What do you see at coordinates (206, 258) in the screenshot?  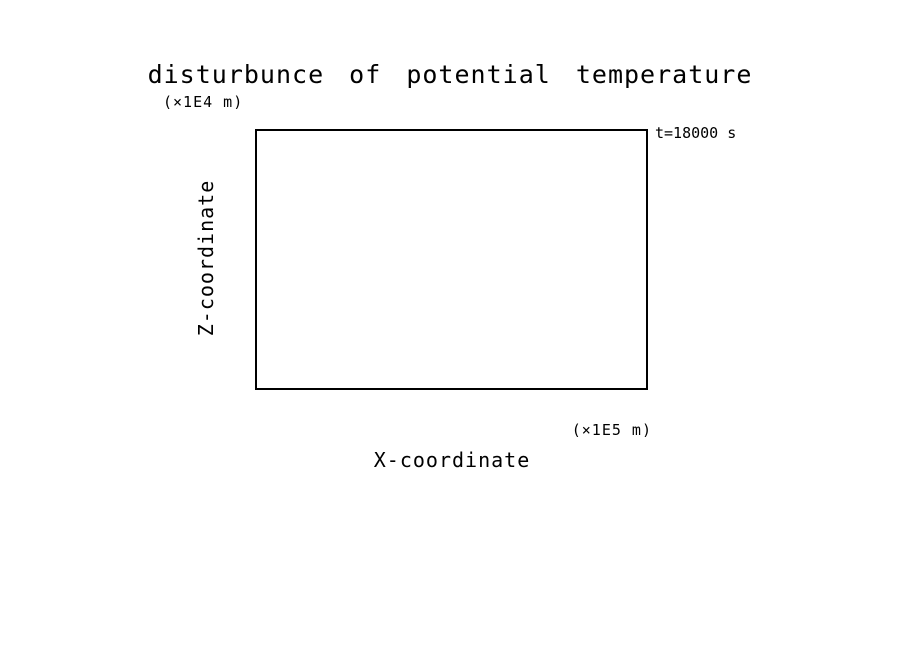 I see `z-axis-label: Z-coordinate` at bounding box center [206, 258].